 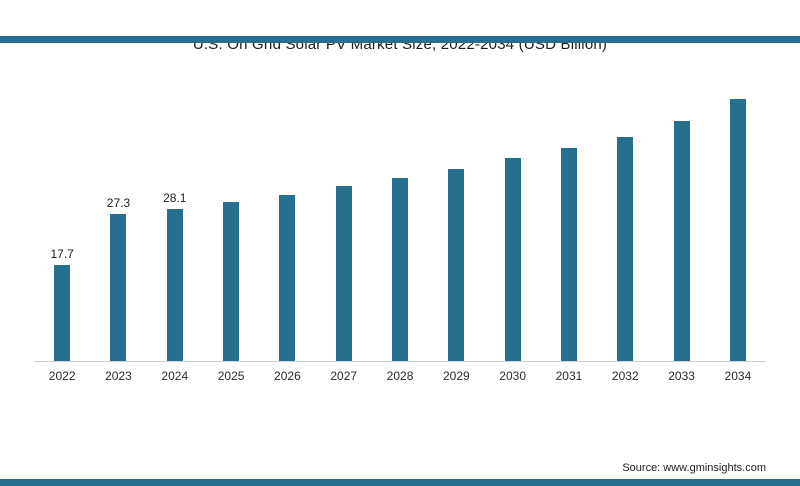 I want to click on bar-column: 28.1, so click(x=175, y=276).